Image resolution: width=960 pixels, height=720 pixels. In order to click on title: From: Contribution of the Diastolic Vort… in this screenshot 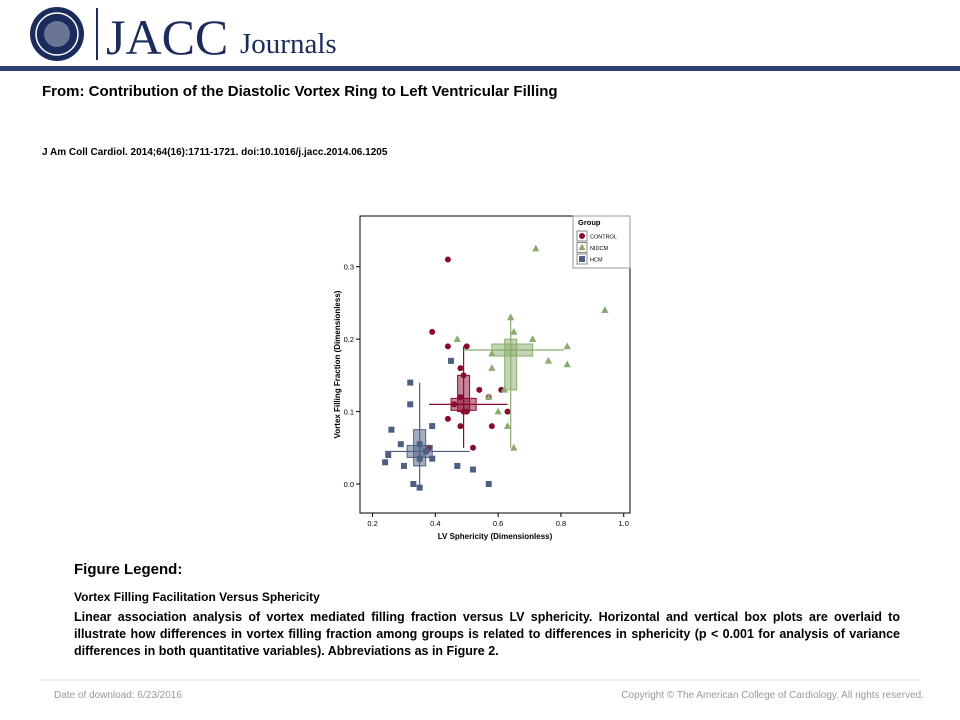, I will do `click(300, 91)`.